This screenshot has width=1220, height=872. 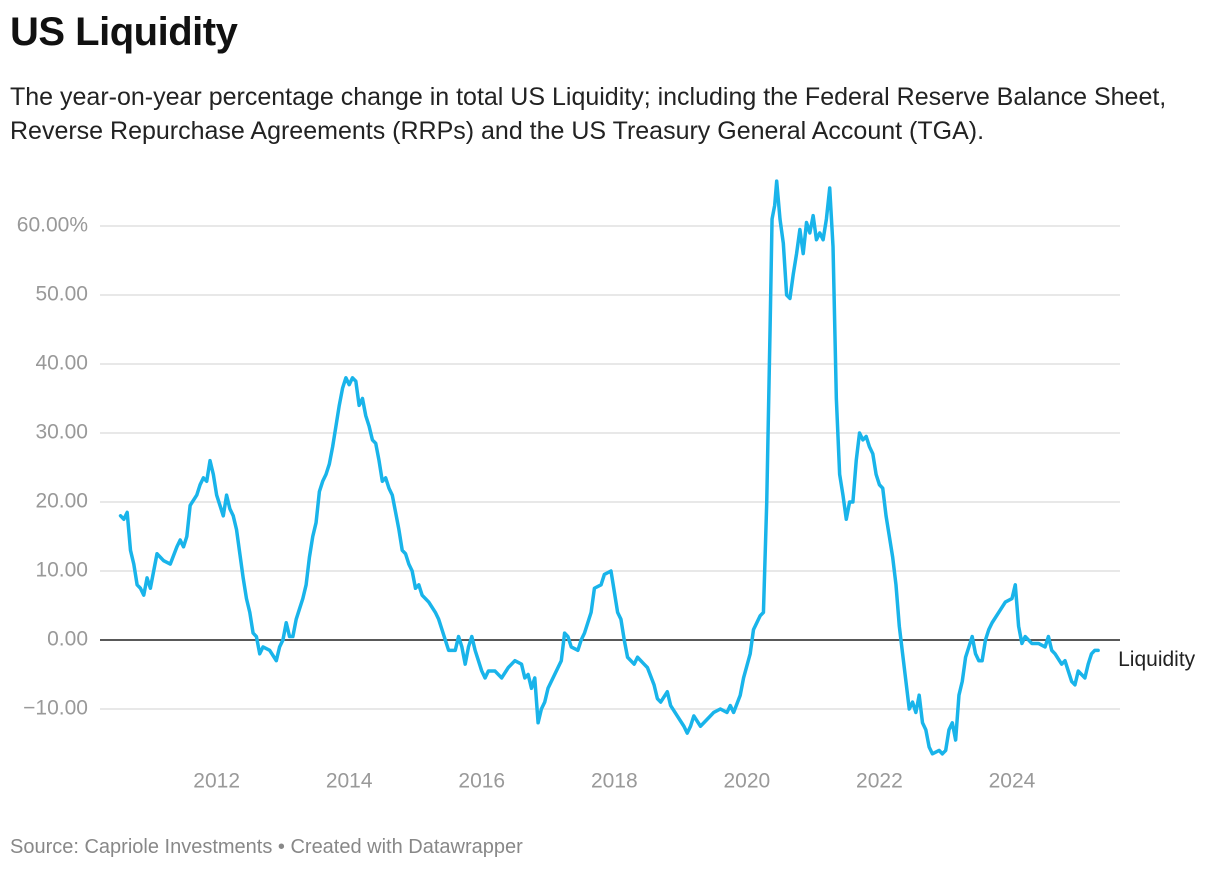 What do you see at coordinates (61, 363) in the screenshot?
I see `y-tick-label: 40.00` at bounding box center [61, 363].